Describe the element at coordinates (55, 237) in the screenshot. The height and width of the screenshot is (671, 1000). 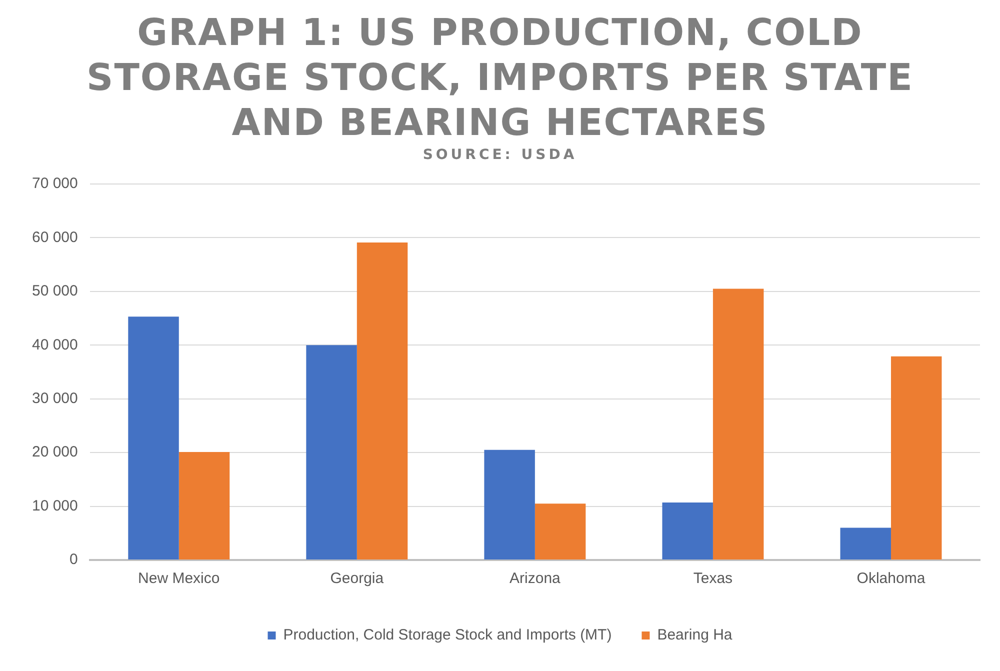
I see `y-tick-label: 60 000` at that location.